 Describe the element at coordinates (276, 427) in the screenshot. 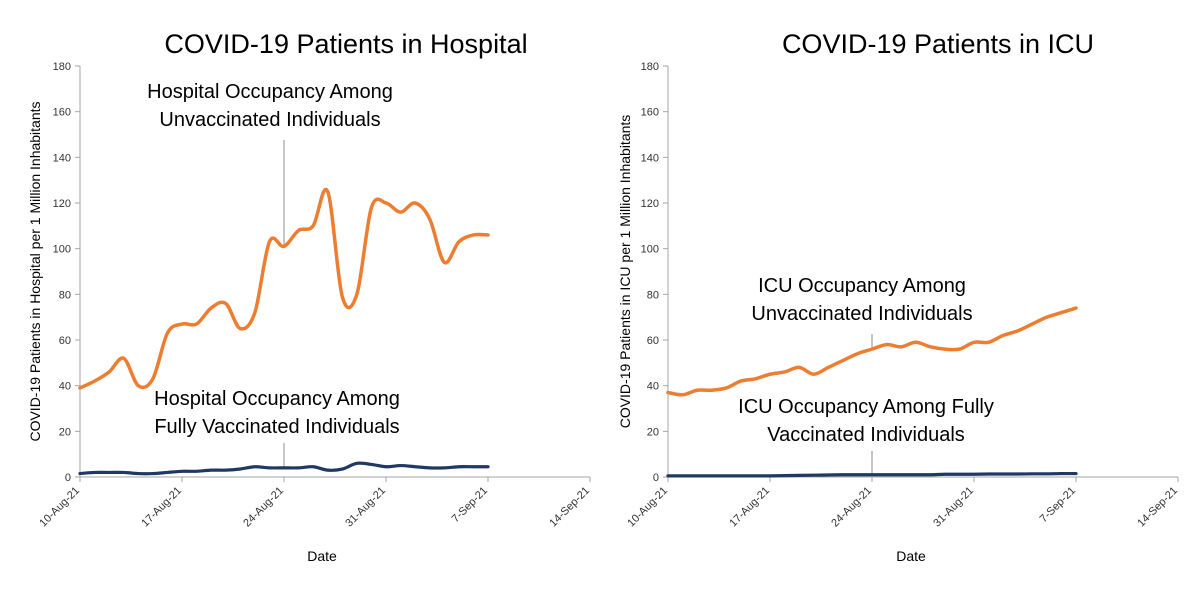

I see `annotation-text: Fully Vaccinated Individuals` at that location.